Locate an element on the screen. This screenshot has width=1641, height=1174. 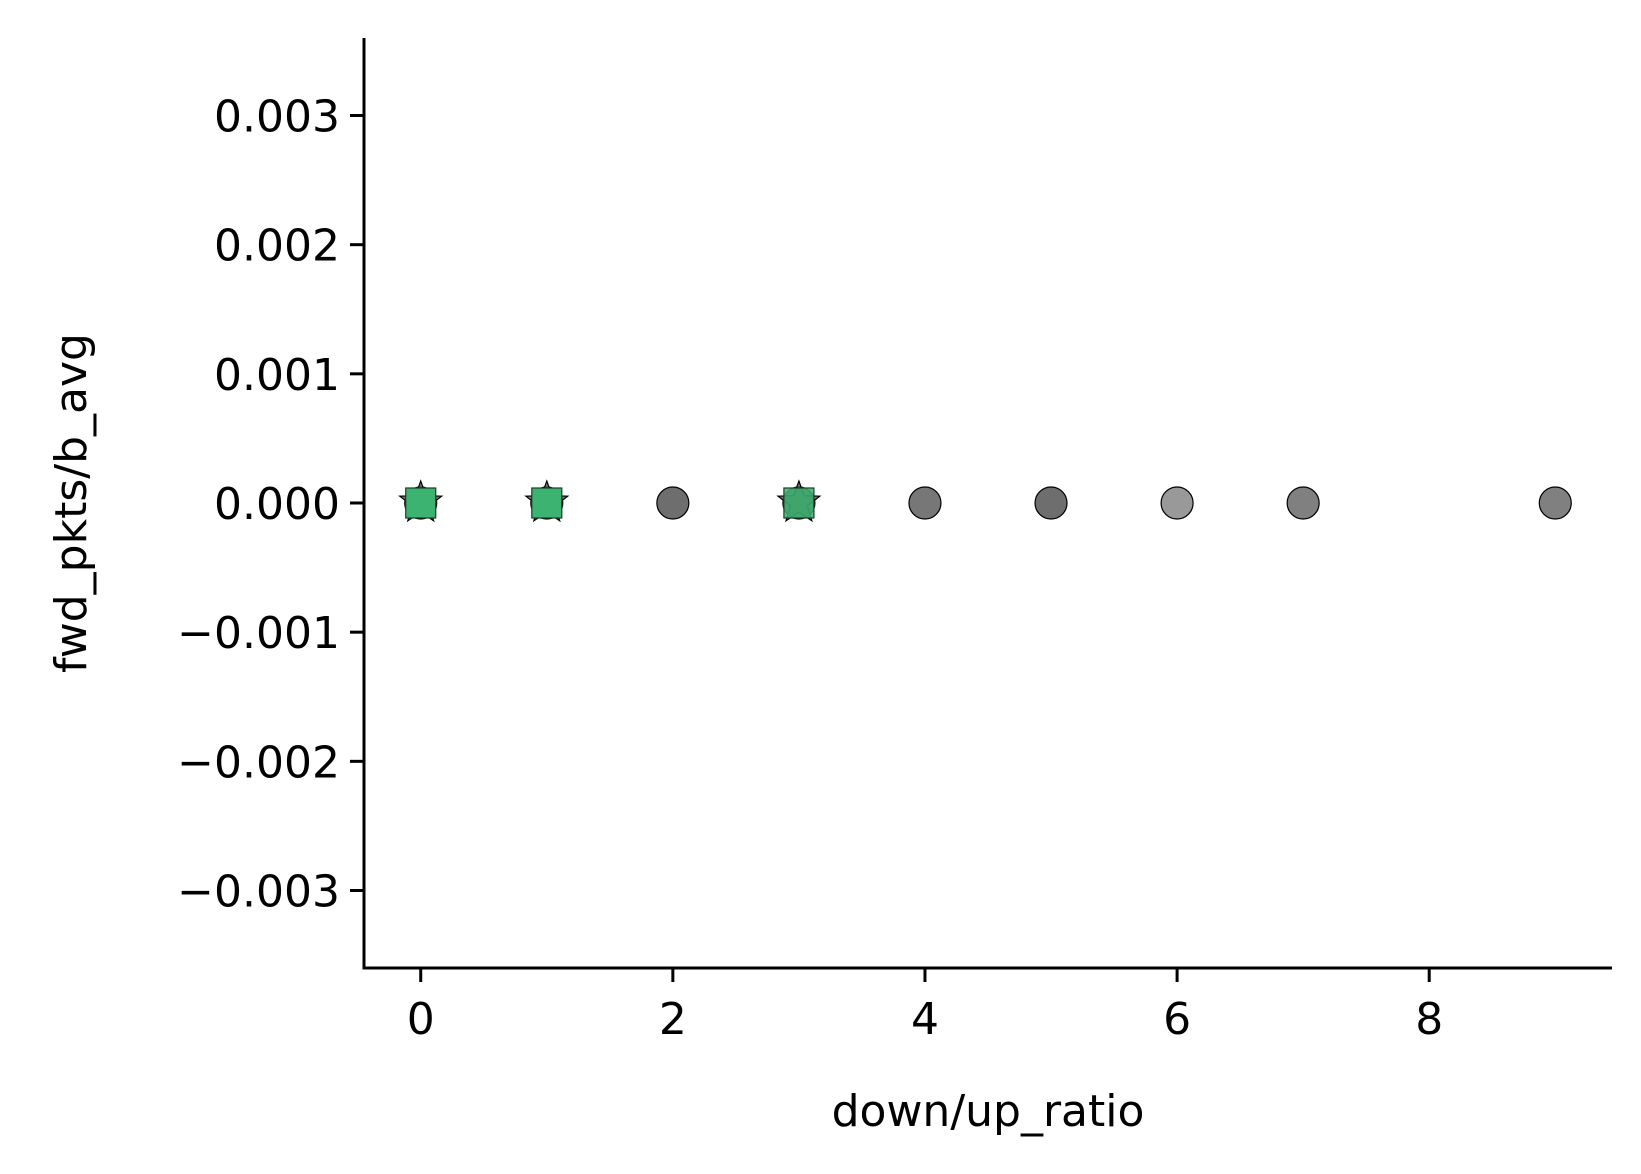
x-tick-label: 0 is located at coordinates (421, 1019).